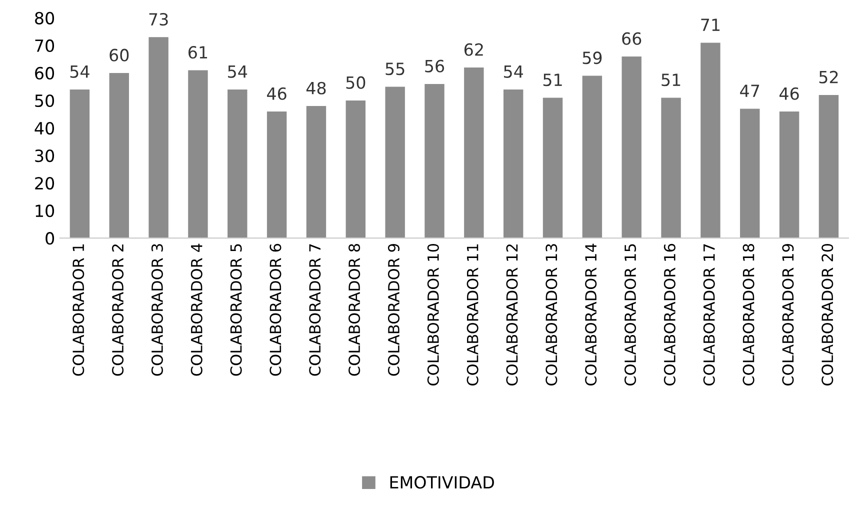 This screenshot has width=857, height=512. Describe the element at coordinates (828, 315) in the screenshot. I see `x-tick-label: COLABORADOR 20` at that location.